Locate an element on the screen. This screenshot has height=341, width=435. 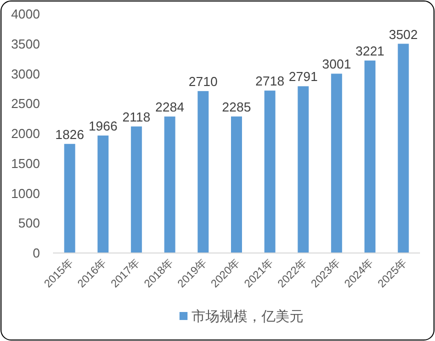
y-tick-label: 3500 is located at coordinates (25, 44).